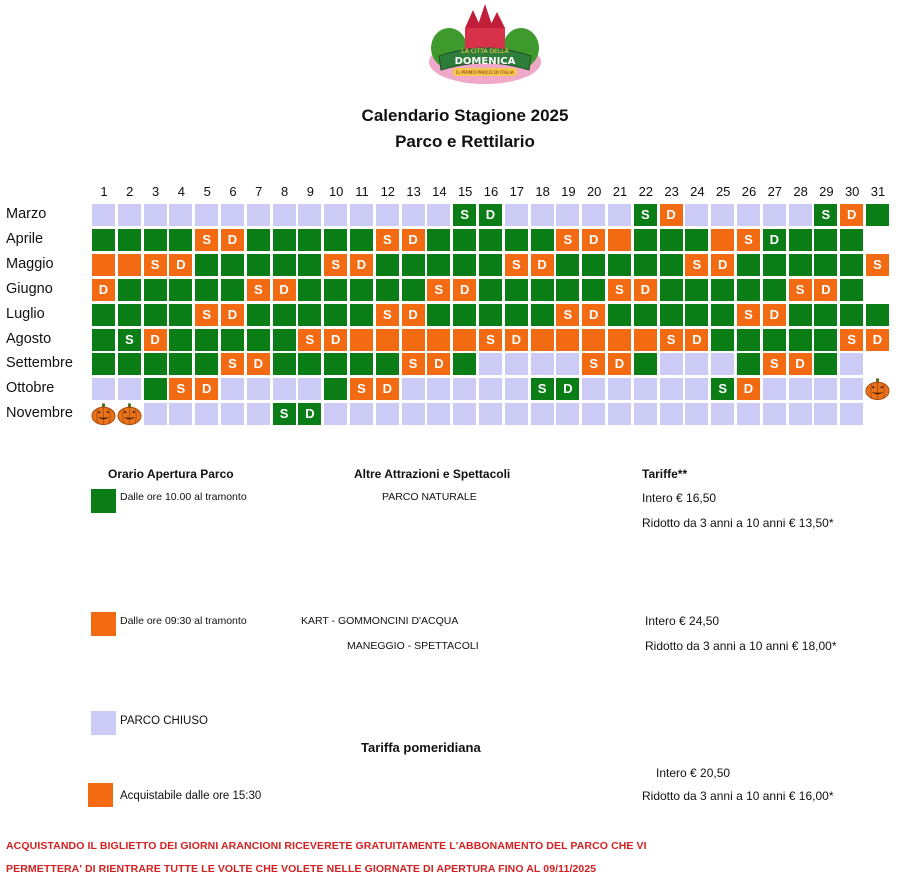 This screenshot has width=900, height=883. What do you see at coordinates (749, 191) in the screenshot?
I see `day-number: 26` at bounding box center [749, 191].